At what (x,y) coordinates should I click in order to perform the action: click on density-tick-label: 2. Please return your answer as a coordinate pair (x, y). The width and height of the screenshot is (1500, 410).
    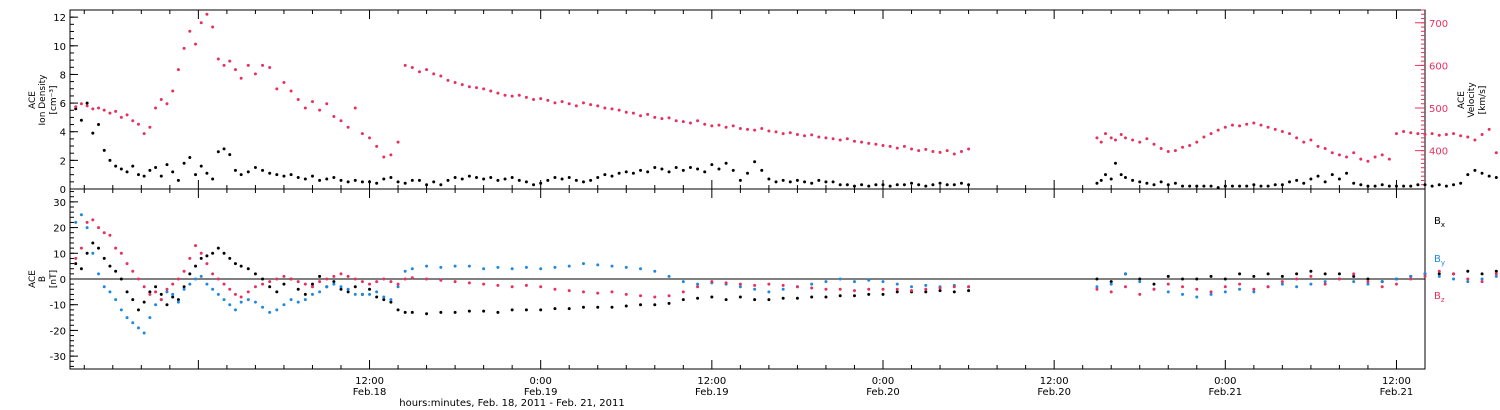
    Looking at the image, I should click on (63, 161).